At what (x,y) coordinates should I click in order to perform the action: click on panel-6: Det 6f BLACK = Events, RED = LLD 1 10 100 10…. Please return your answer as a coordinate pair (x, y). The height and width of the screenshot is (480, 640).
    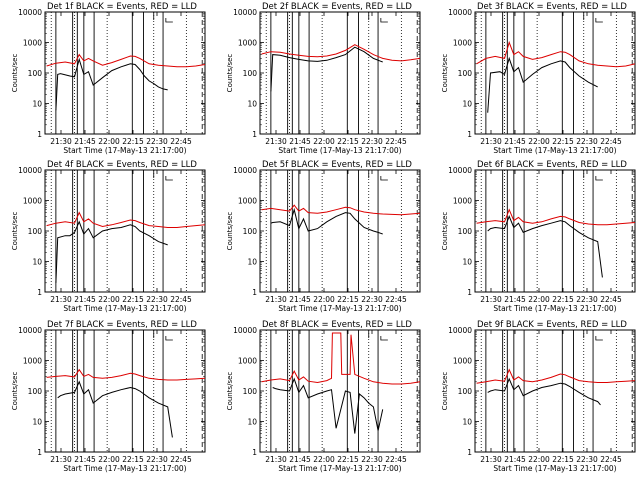
    Looking at the image, I should click on (538, 236).